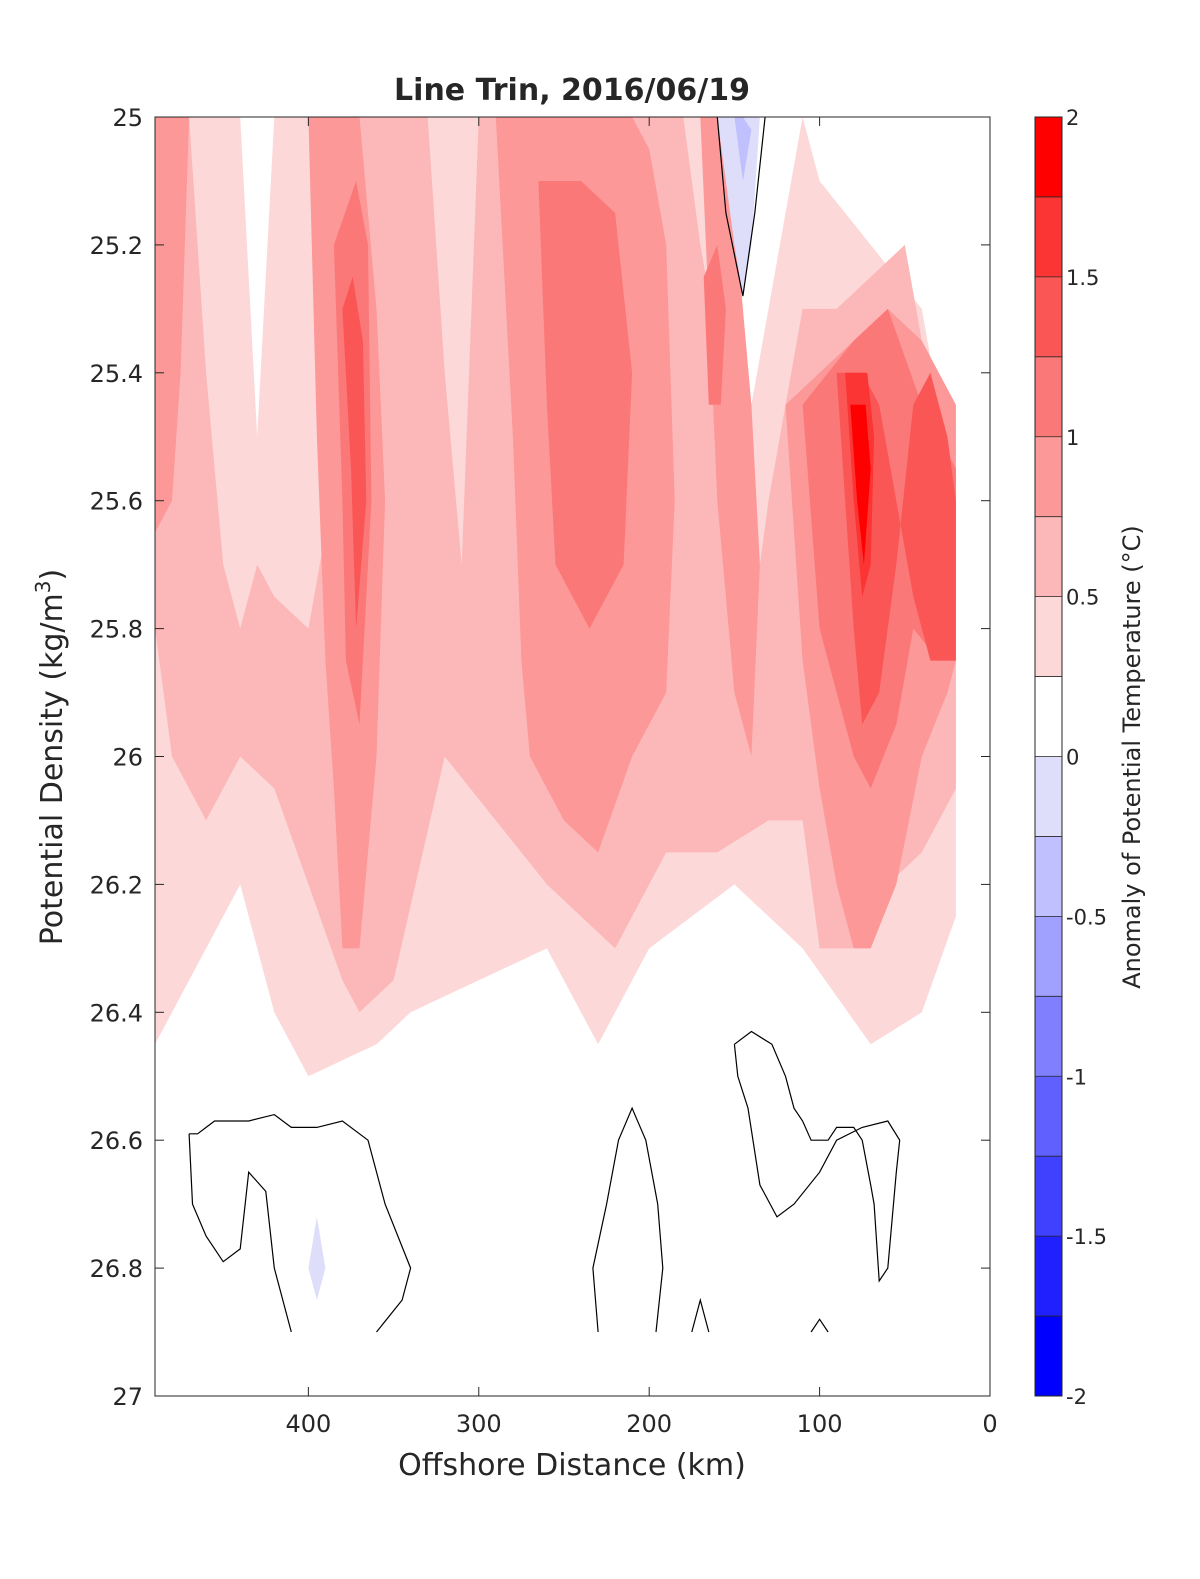 This screenshot has width=1200, height=1579. Describe the element at coordinates (820, 1424) in the screenshot. I see `x-tick-label: 100` at that location.